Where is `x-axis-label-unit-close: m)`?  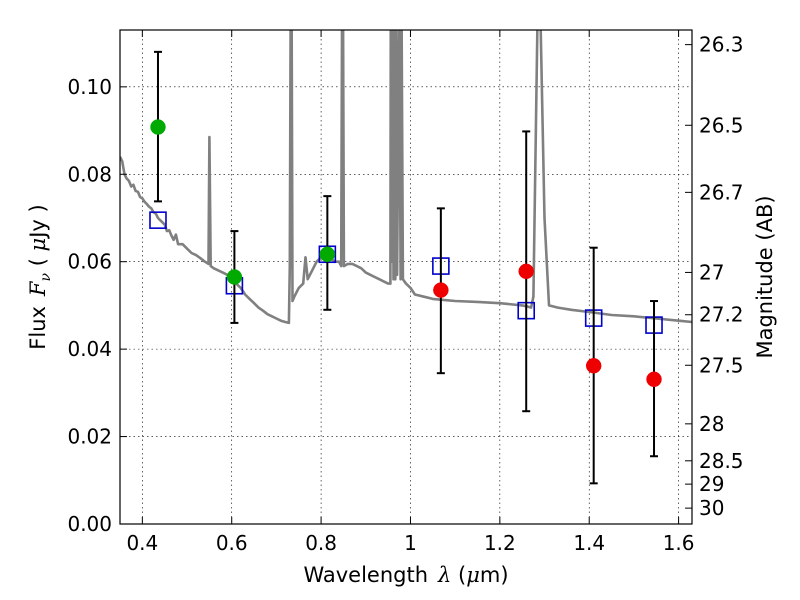
x-axis-label-unit-close: m) is located at coordinates (494, 575).